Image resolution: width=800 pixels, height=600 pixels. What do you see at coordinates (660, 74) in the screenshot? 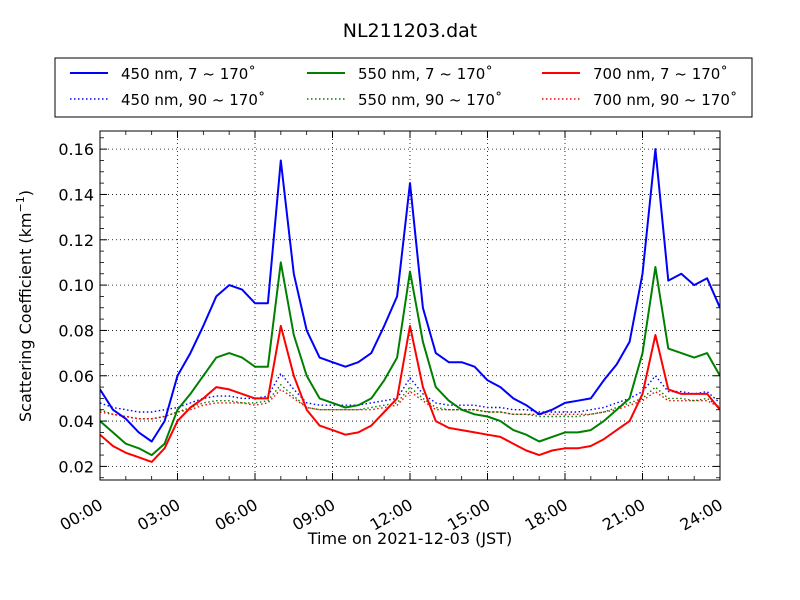
I see `legend-label: 700 nm, 7 ~ 170˚` at bounding box center [660, 74].